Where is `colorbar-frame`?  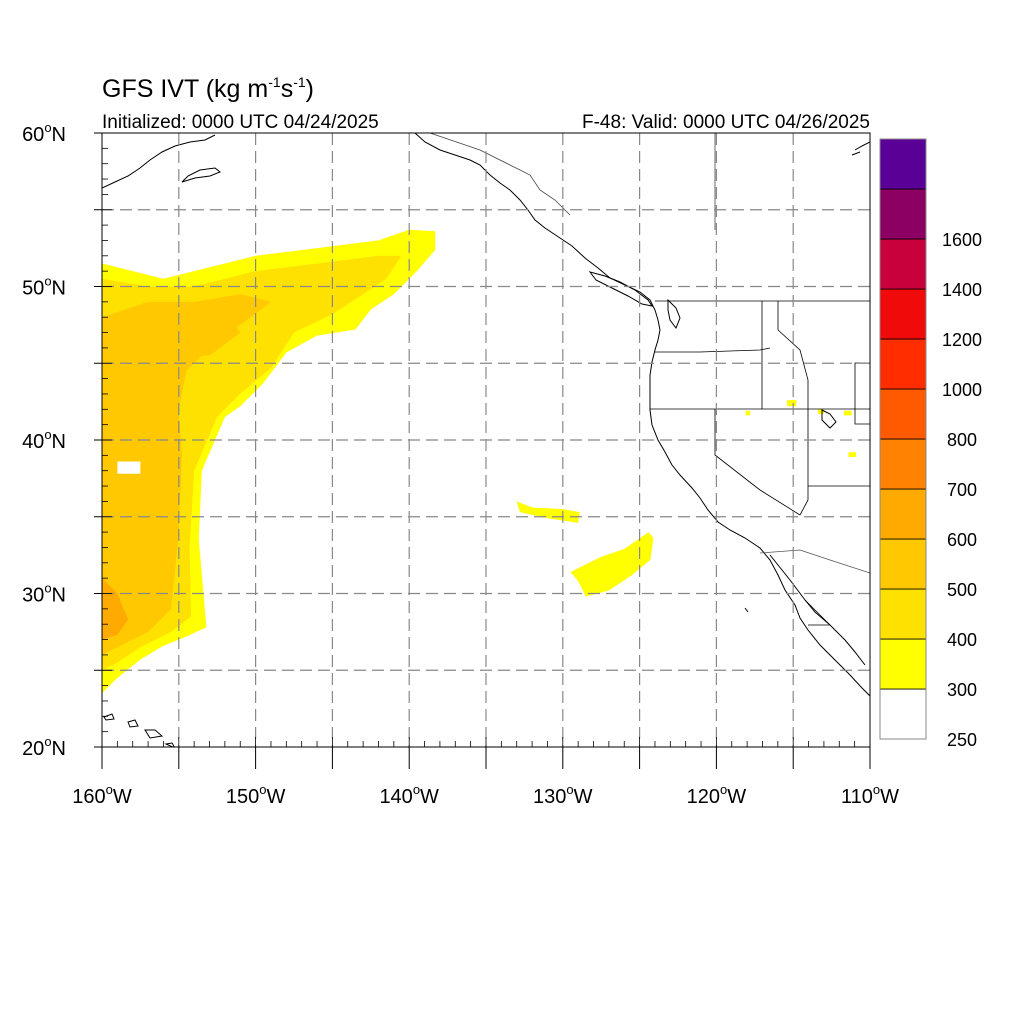
colorbar-frame is located at coordinates (903, 439).